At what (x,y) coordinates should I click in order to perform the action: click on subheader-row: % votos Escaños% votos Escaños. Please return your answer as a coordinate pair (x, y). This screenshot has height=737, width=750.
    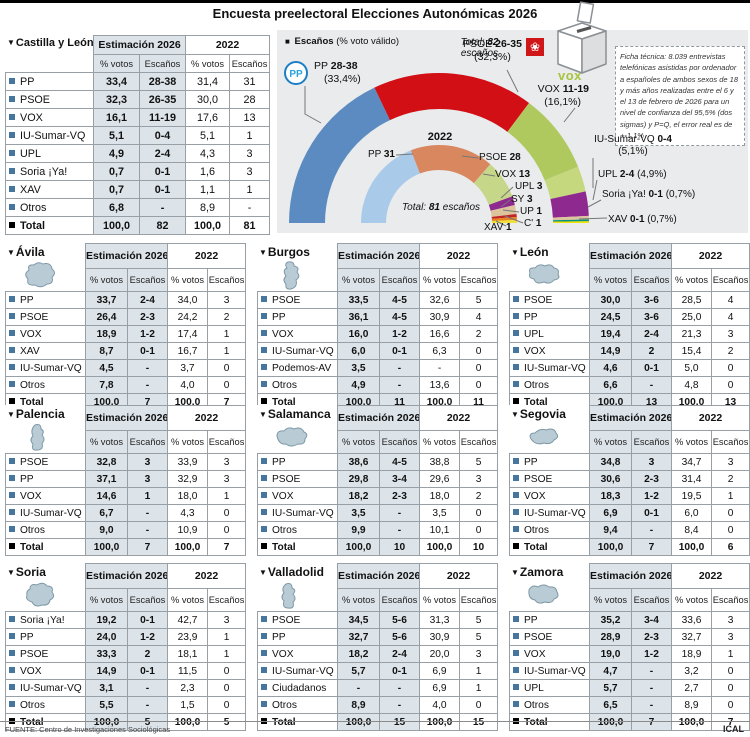
    Looking at the image, I should click on (630, 600).